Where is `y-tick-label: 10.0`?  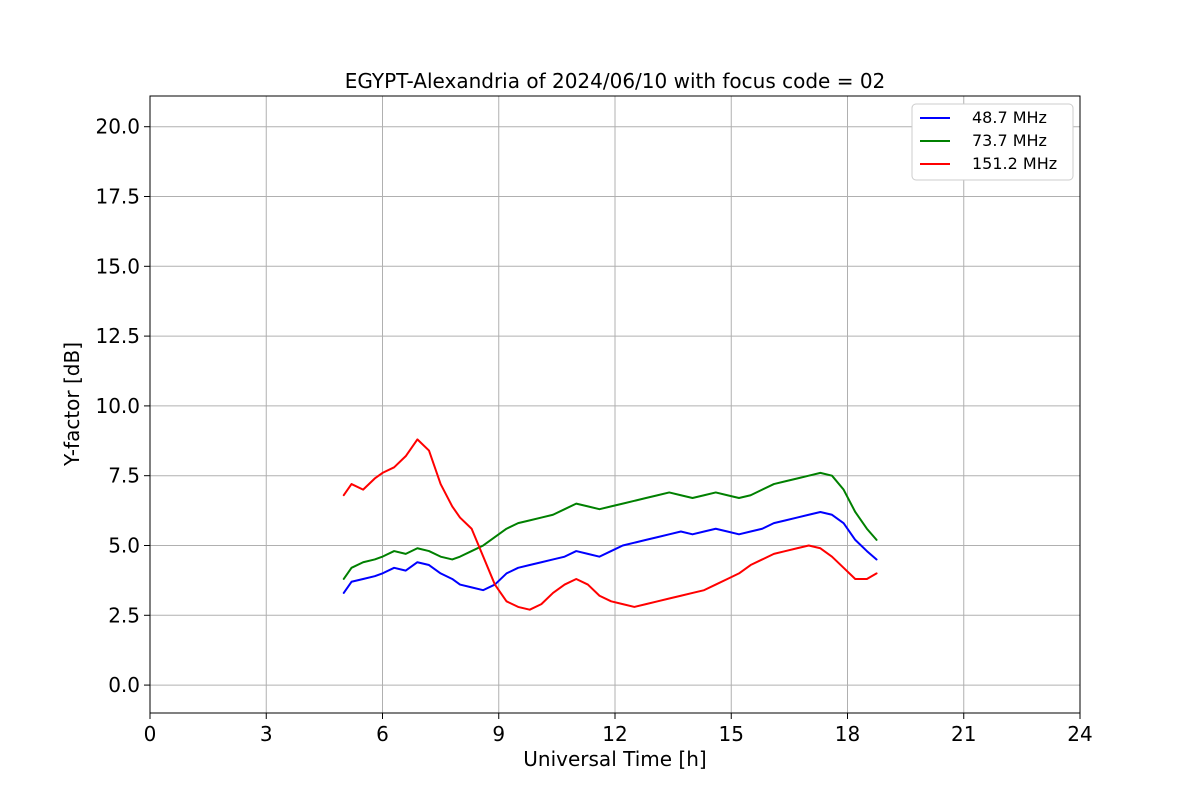
y-tick-label: 10.0 is located at coordinates (117, 406).